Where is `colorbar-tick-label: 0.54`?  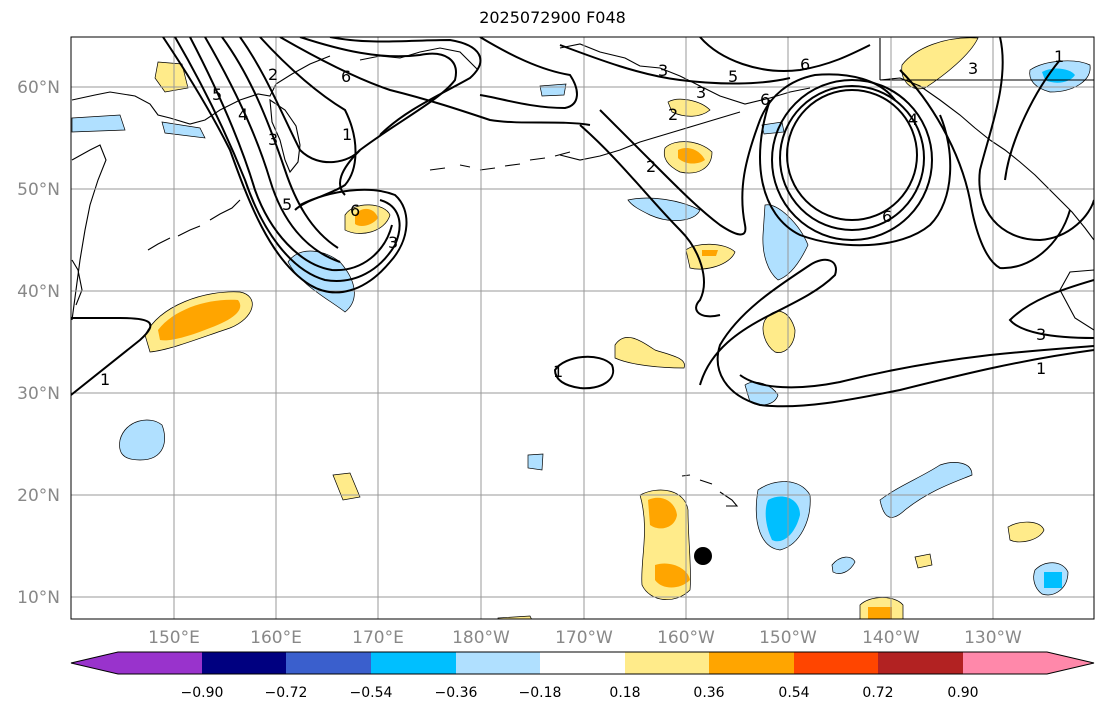 colorbar-tick-label: 0.54 is located at coordinates (793, 693).